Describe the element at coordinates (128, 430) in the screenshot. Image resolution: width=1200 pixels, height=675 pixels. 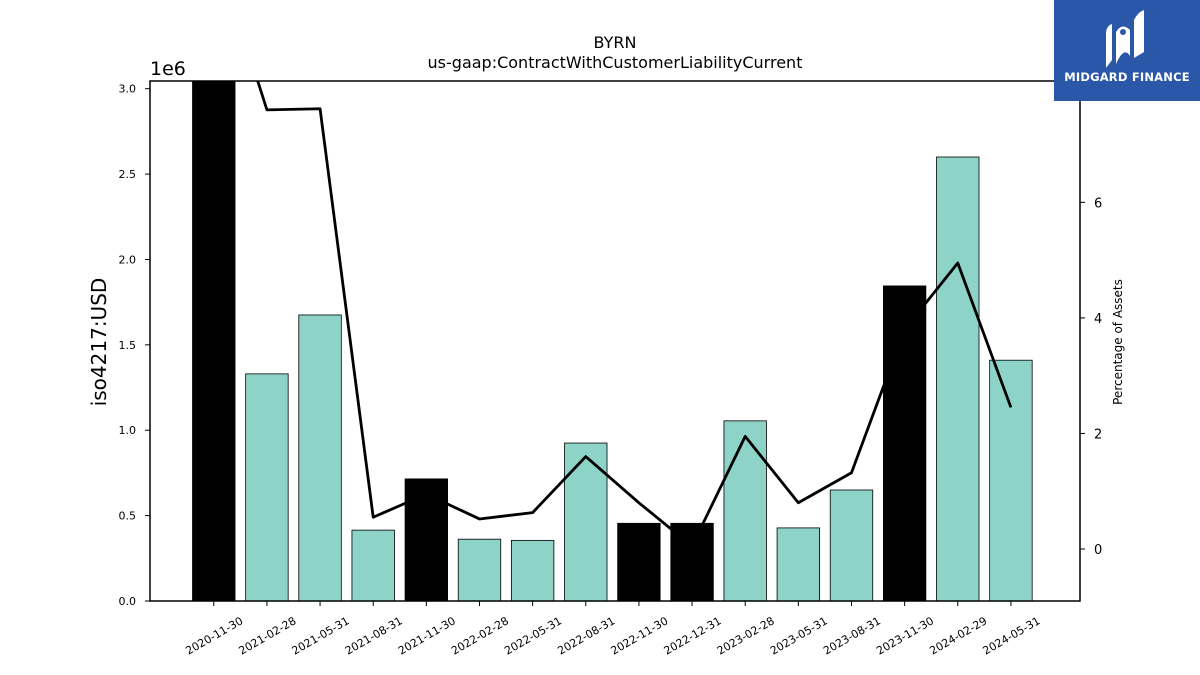
I see `y-tick-label: 1.0` at that location.